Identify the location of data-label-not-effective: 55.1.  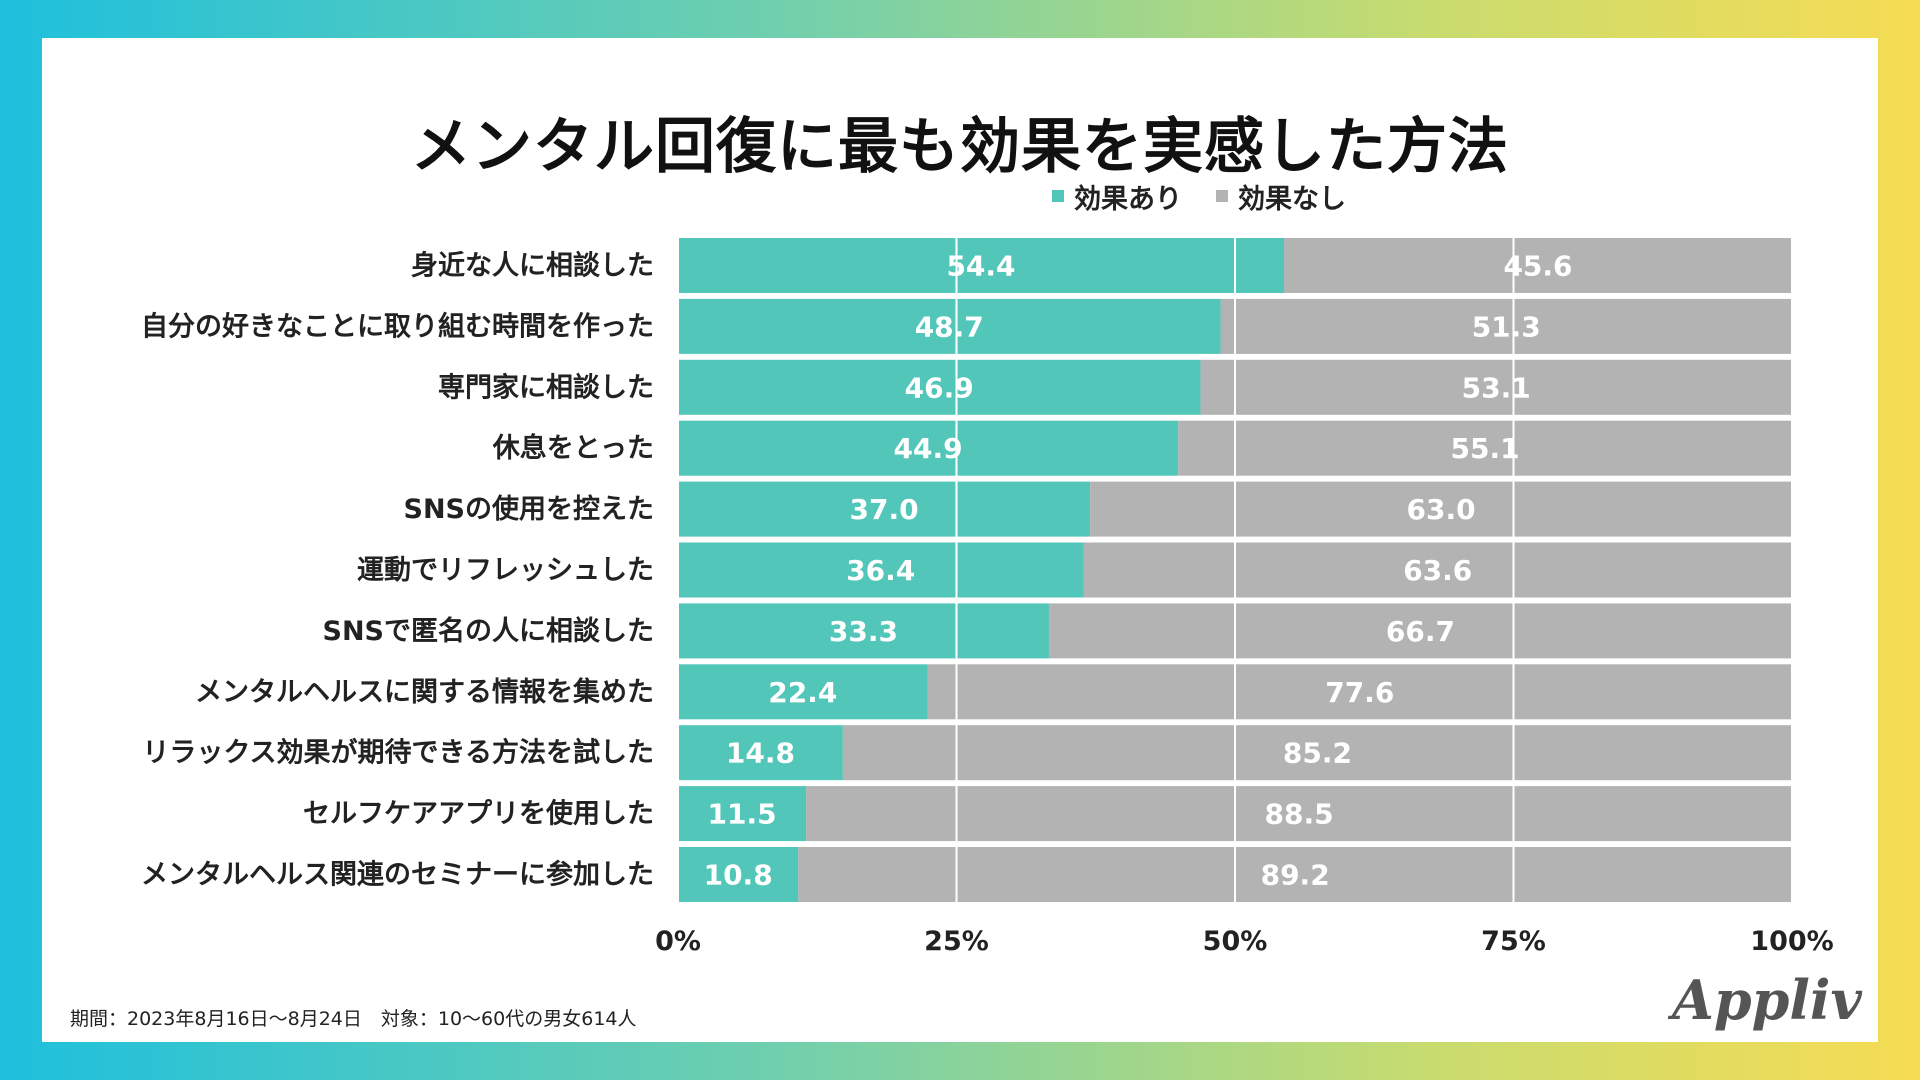
(1485, 448).